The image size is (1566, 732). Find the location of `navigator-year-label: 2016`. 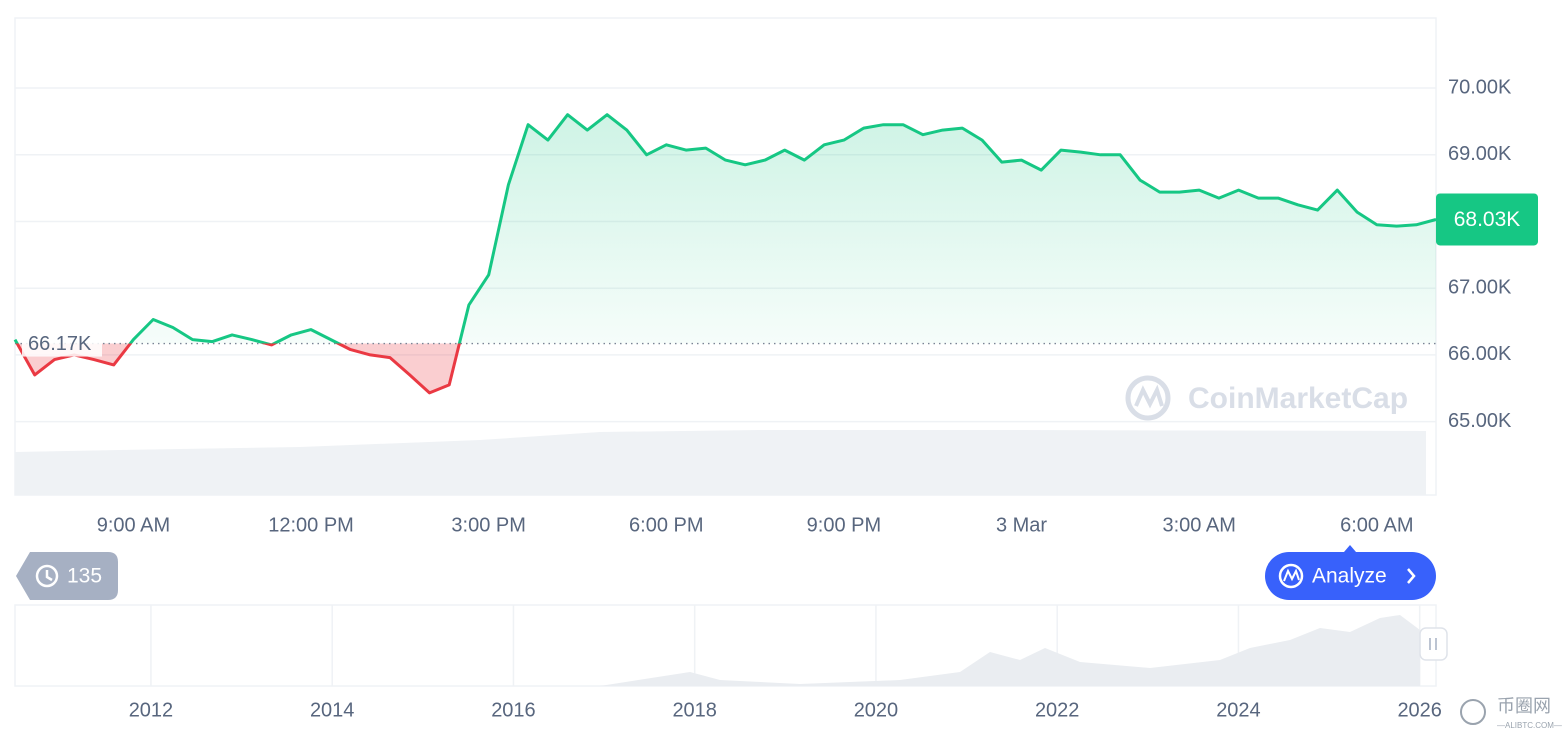

navigator-year-label: 2016 is located at coordinates (513, 710).